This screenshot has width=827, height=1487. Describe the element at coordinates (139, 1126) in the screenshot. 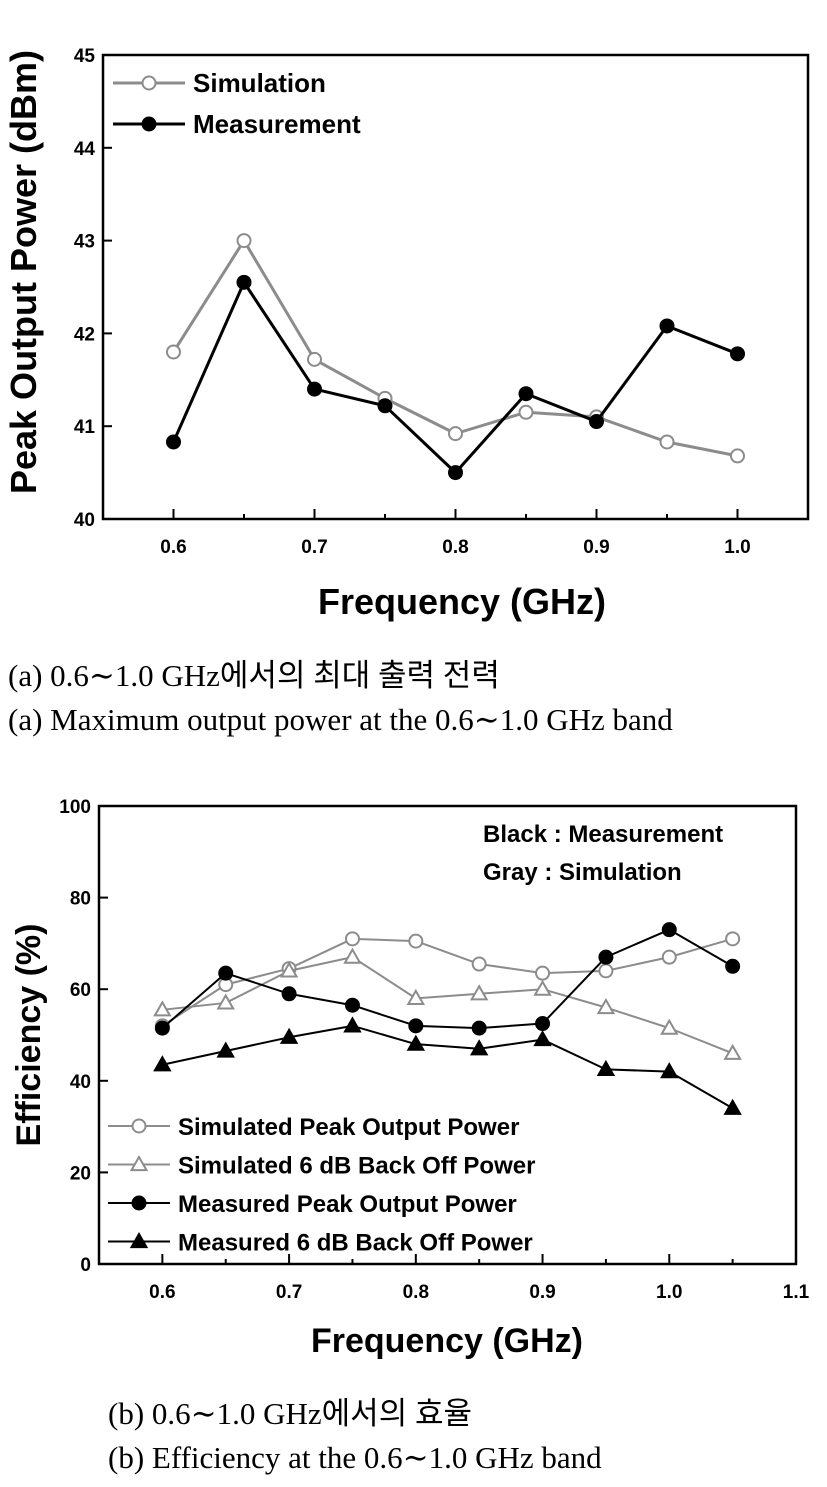

I see `legend-marker-simulated-peak-output-power` at that location.